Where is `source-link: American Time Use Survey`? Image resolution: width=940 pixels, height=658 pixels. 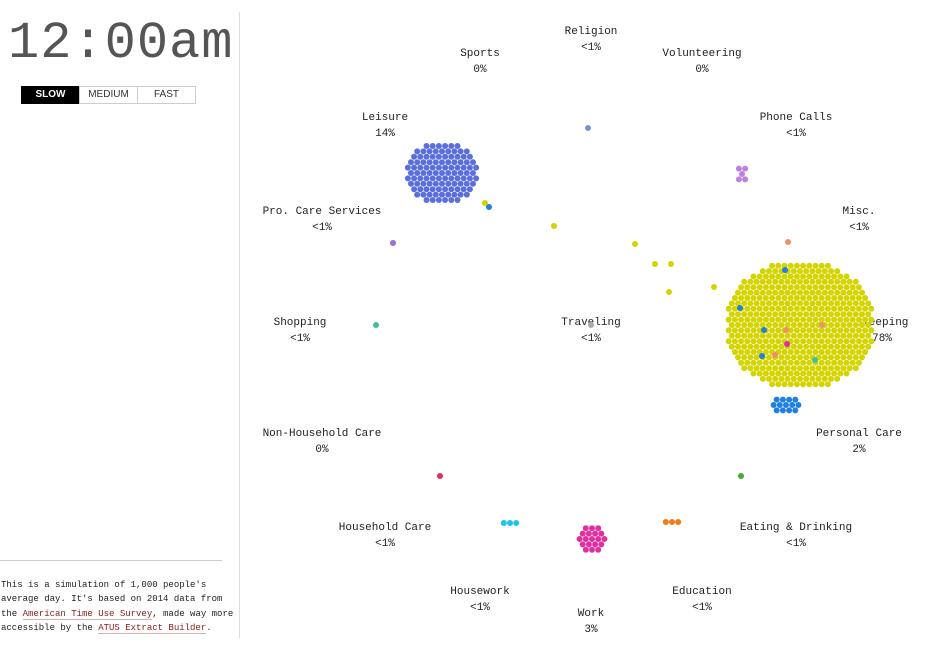 source-link: American Time Use Survey is located at coordinates (87, 614).